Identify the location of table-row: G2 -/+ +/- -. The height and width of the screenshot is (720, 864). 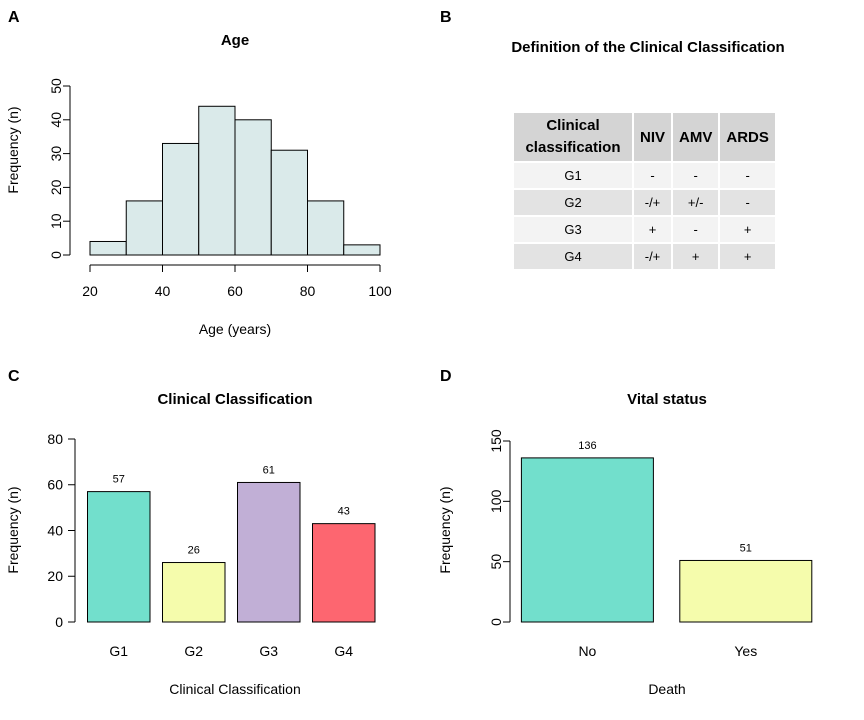
(644, 202).